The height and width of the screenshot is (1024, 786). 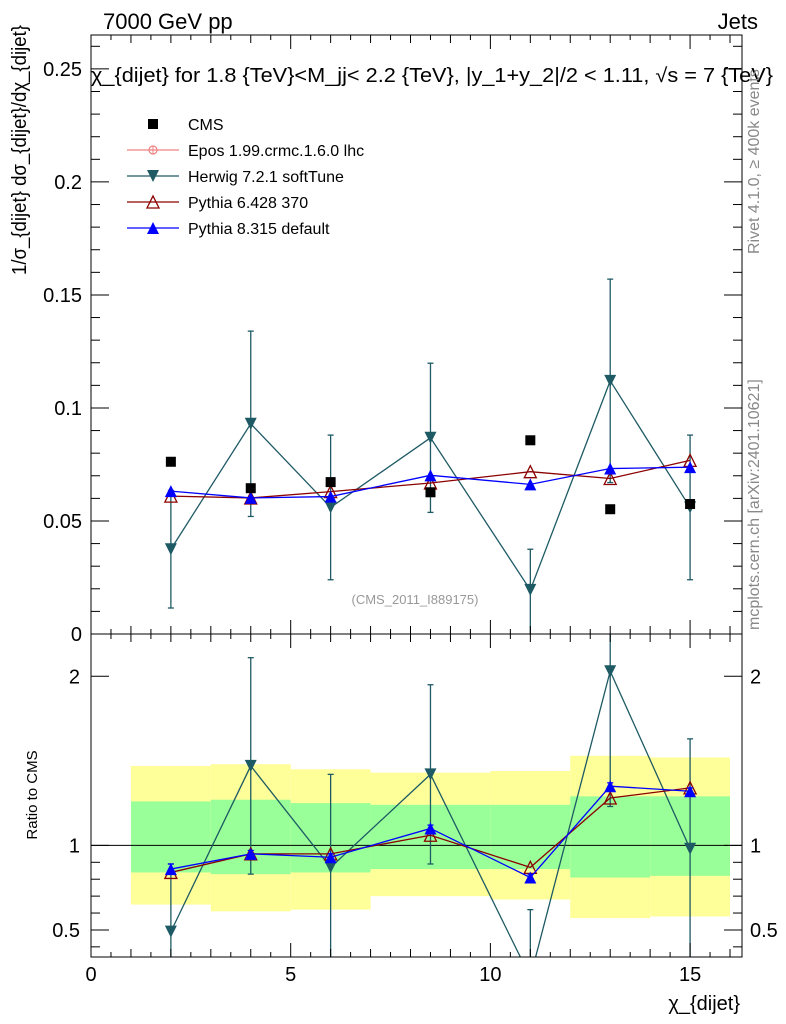 I want to click on x-tick-label: 0, so click(x=90, y=975).